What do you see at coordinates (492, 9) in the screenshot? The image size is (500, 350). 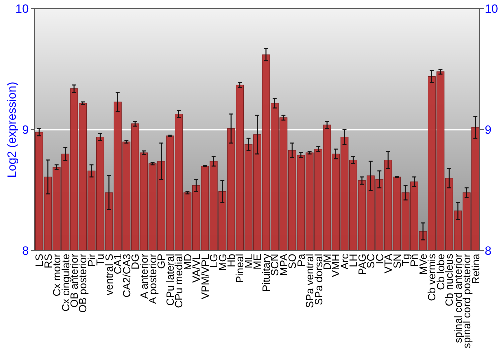 I see `y2-tick-label: 10` at bounding box center [492, 9].